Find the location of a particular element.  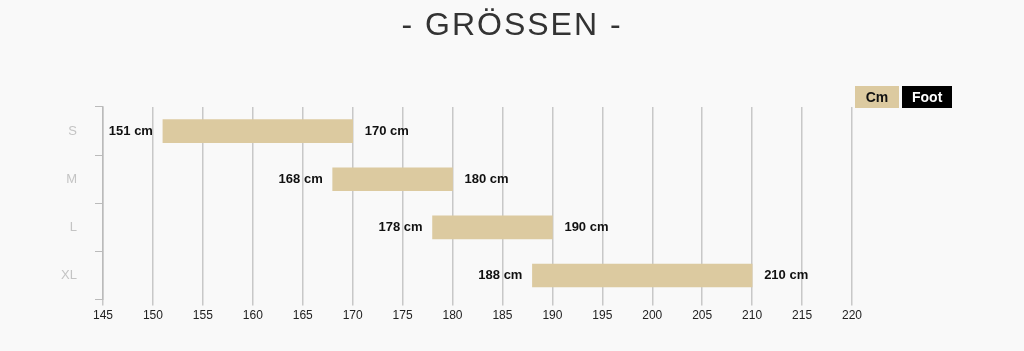

x-tick-label: 210 is located at coordinates (752, 315).